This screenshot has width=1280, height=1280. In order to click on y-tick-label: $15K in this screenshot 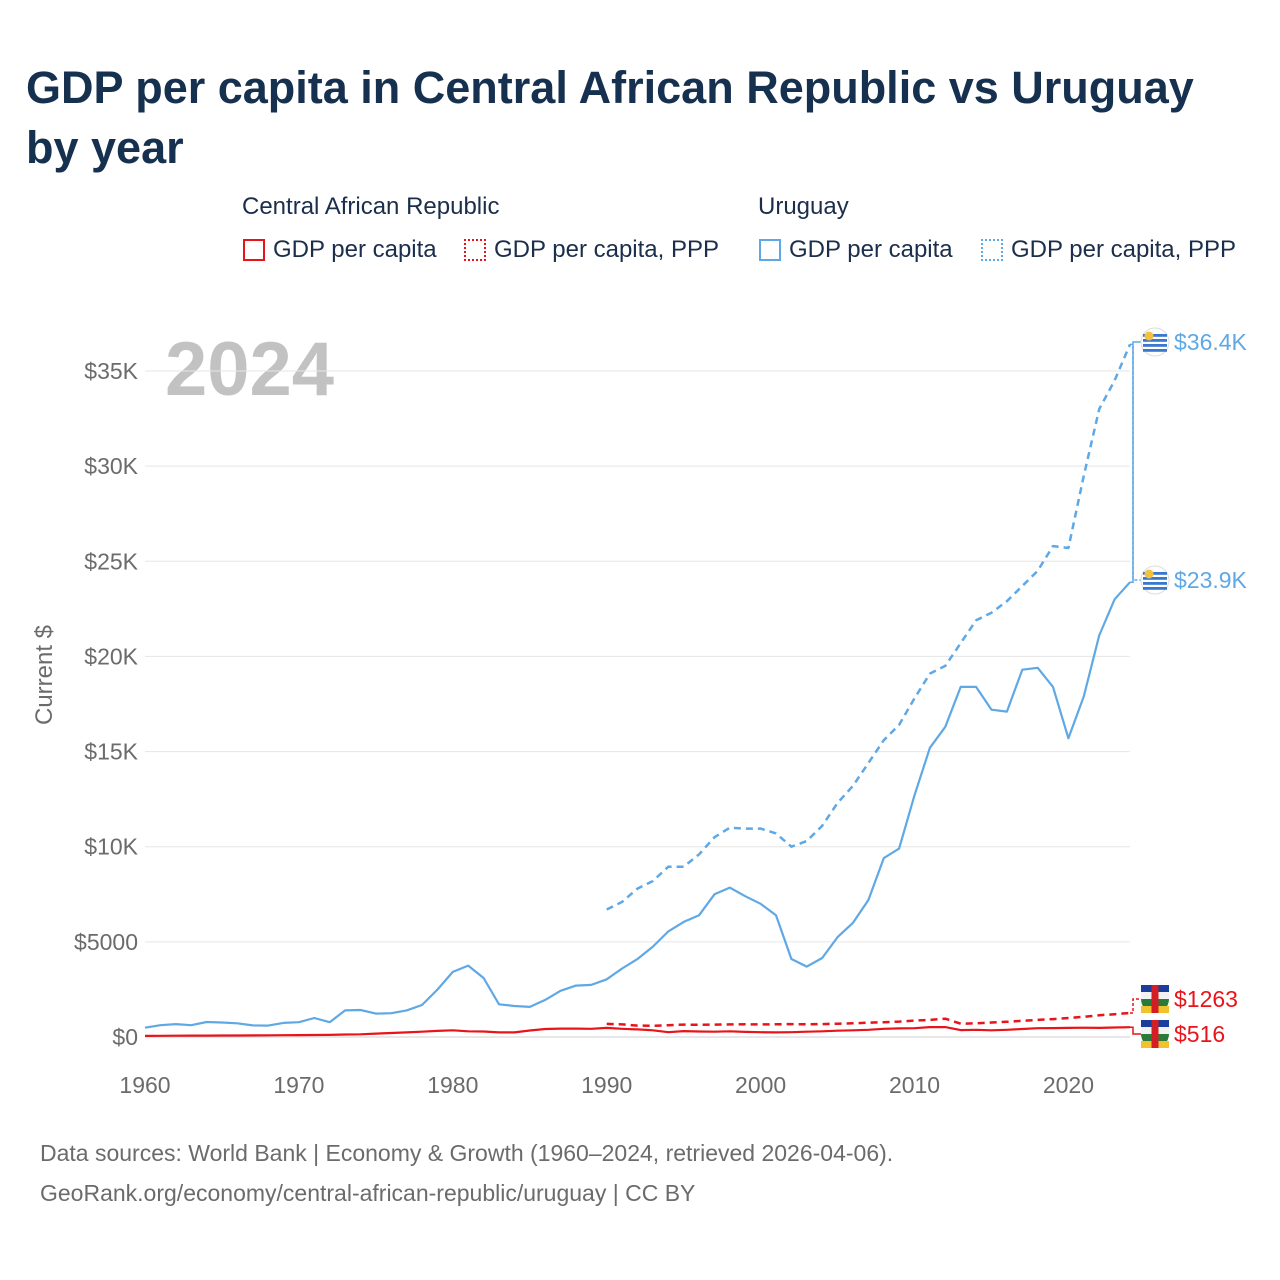, I will do `click(111, 752)`.